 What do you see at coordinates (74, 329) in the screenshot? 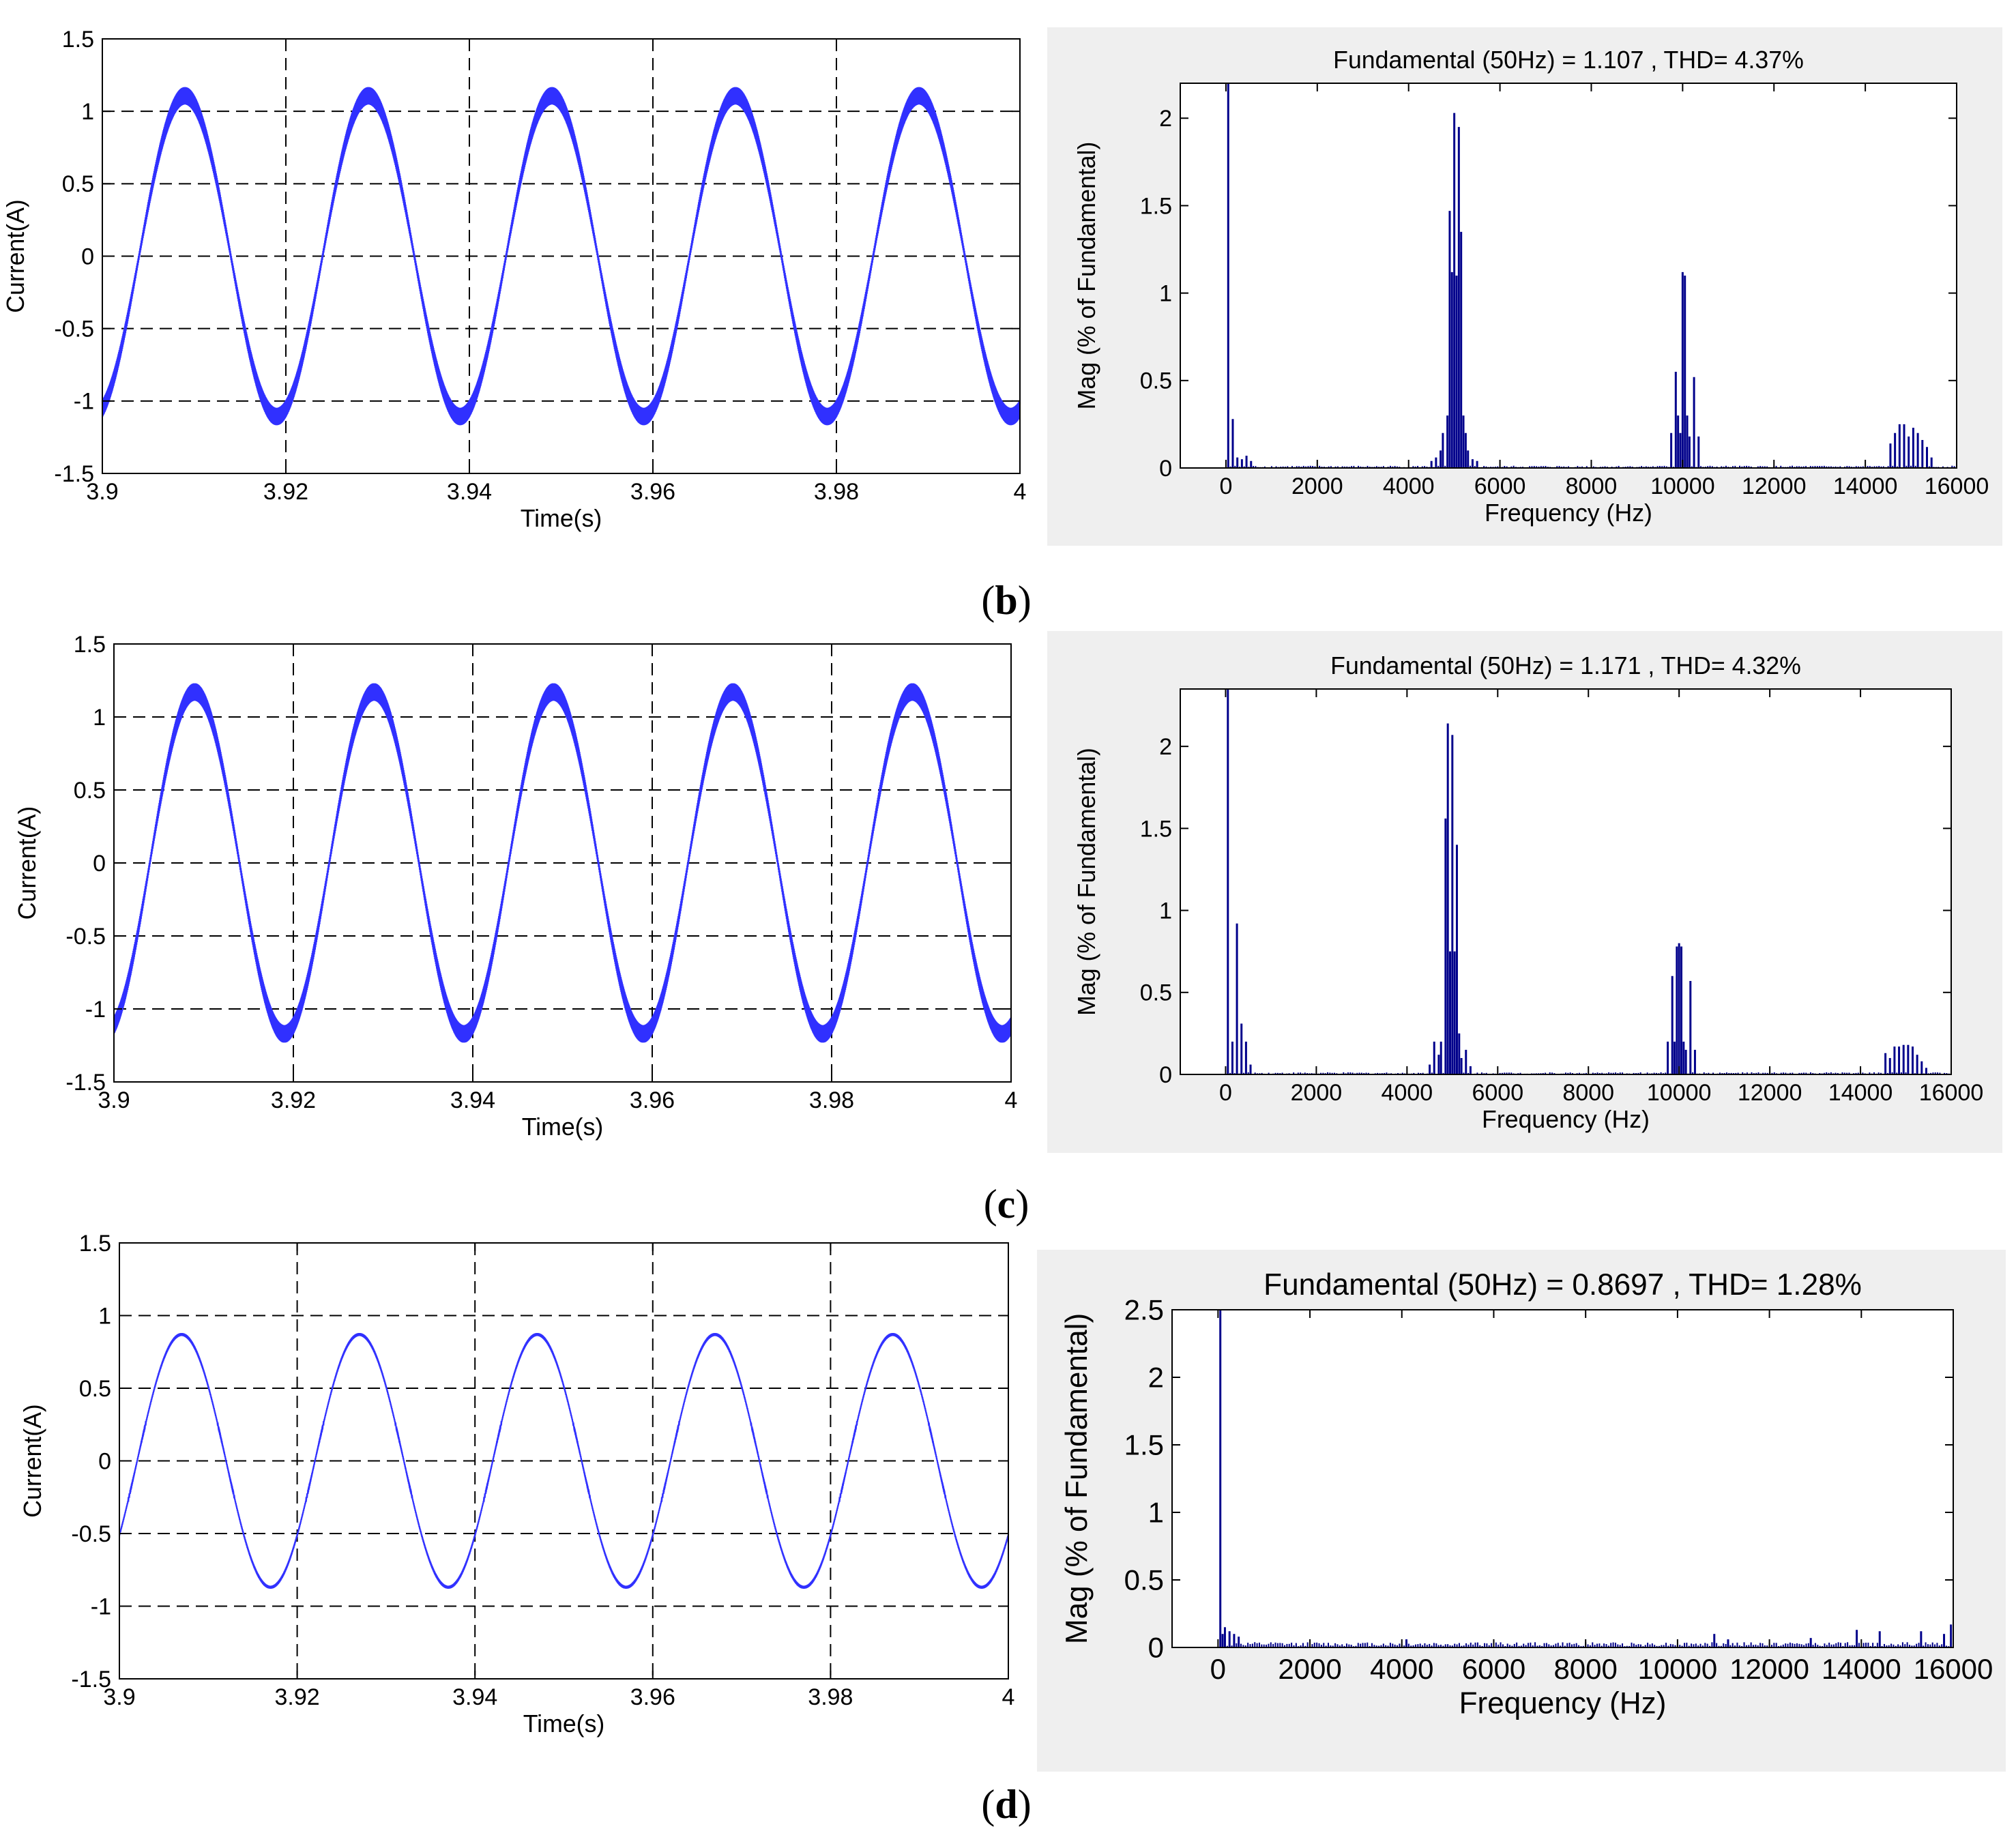
I see `y-tick-label: -0.5` at bounding box center [74, 329].